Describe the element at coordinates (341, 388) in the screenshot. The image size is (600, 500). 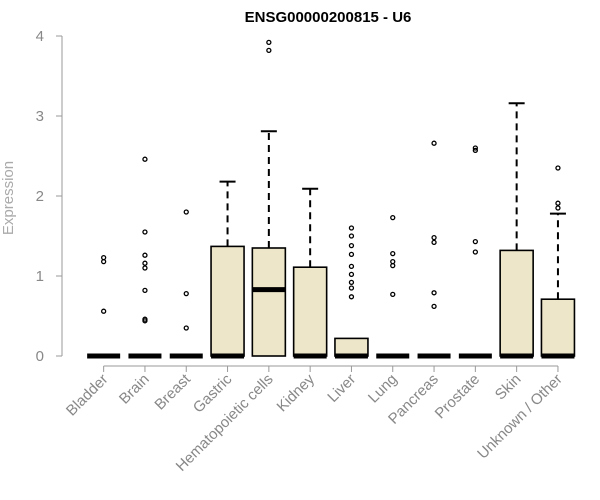
I see `x-tick-label: Liver` at that location.